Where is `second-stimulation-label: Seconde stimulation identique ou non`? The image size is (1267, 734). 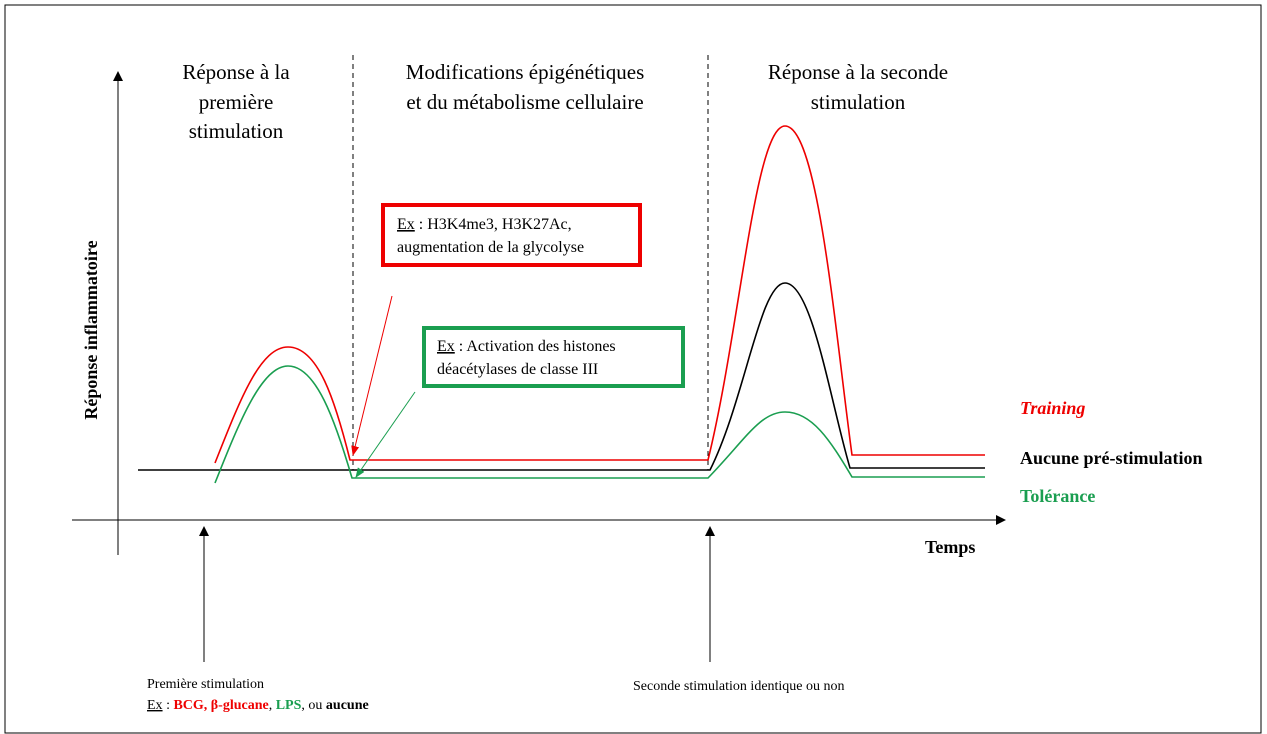
second-stimulation-label: Seconde stimulation identique ou non is located at coordinates (739, 686).